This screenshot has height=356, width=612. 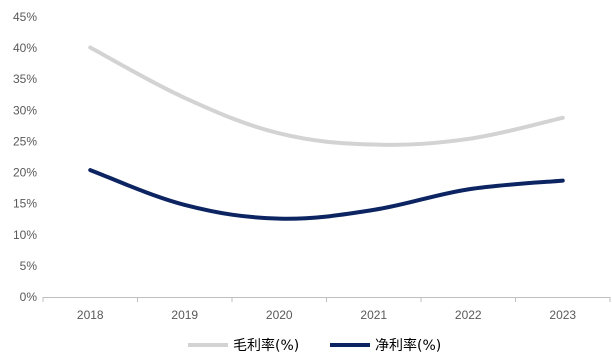 I want to click on y-tick-label: 15%, so click(x=25, y=204).